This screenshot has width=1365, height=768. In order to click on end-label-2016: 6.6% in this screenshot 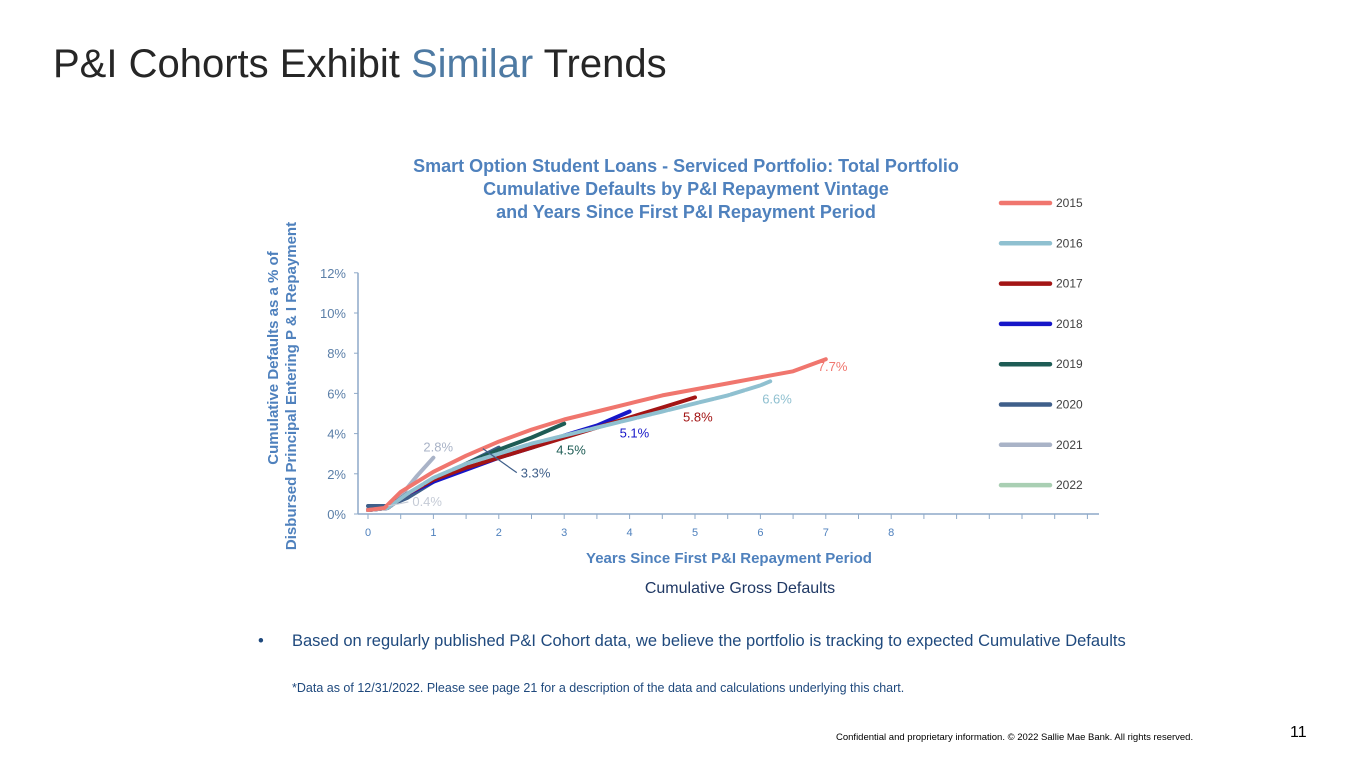, I will do `click(777, 398)`.